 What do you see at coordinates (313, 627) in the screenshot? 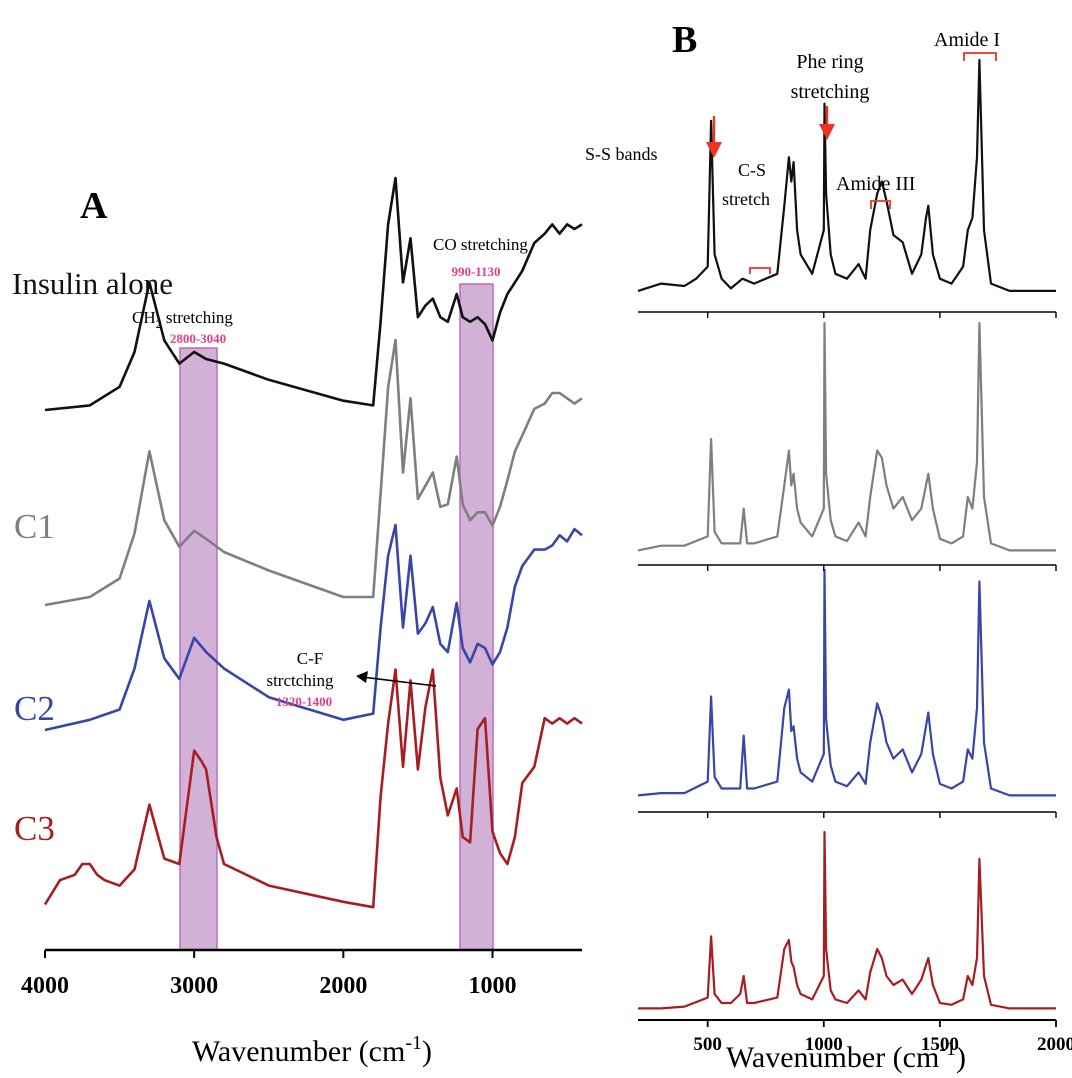
I see `series-line-c2` at bounding box center [313, 627].